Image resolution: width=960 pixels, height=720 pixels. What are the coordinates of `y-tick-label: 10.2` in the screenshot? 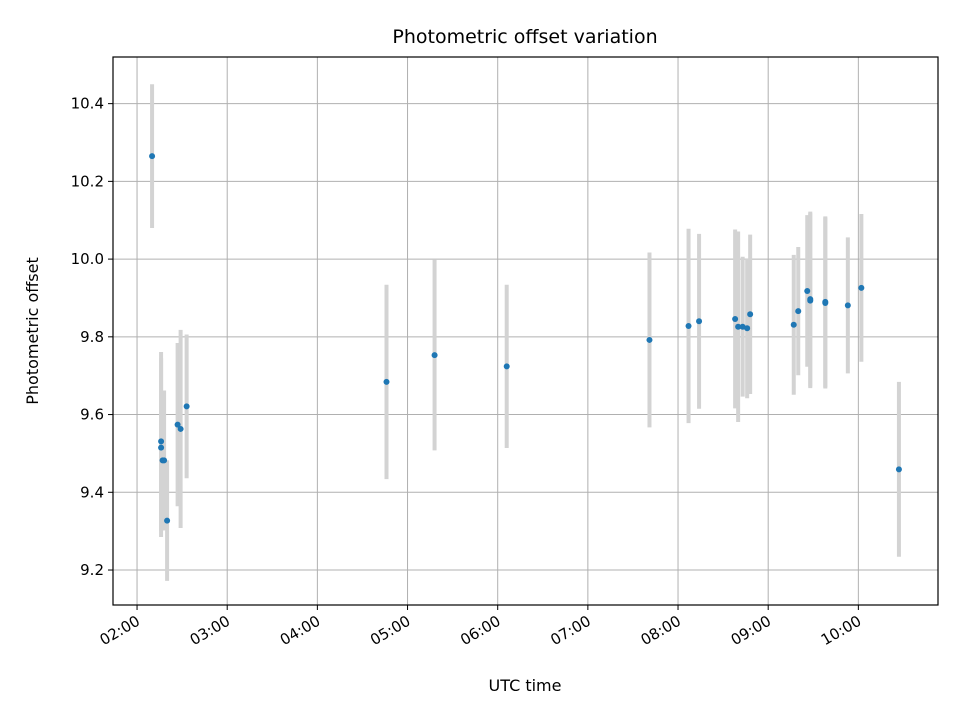 It's located at (87, 181).